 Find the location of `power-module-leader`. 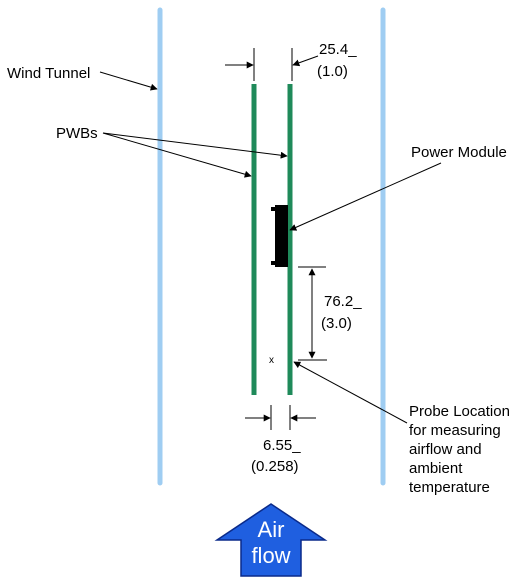

power-module-leader is located at coordinates (365, 196).